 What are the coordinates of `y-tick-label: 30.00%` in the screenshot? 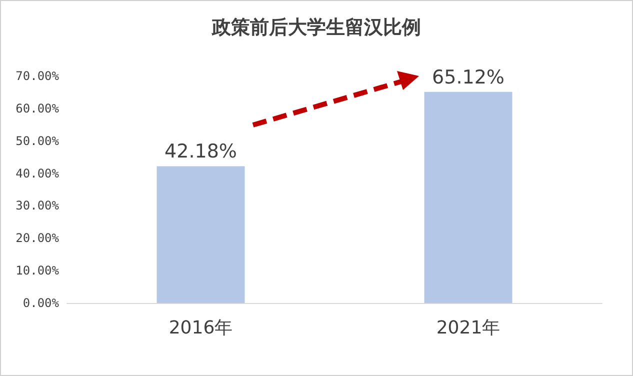 It's located at (38, 205).